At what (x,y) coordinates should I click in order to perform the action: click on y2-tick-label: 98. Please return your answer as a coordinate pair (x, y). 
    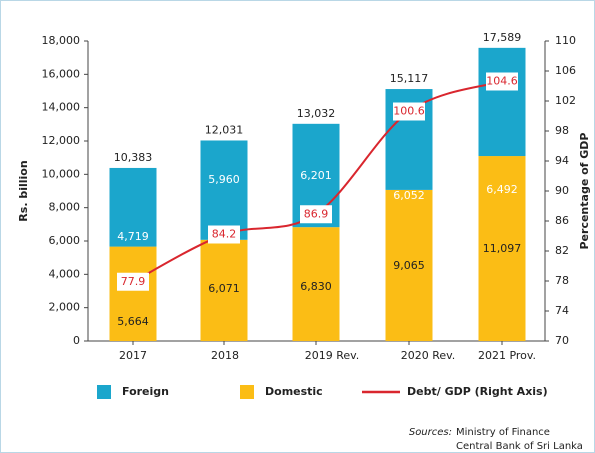
    Looking at the image, I should click on (562, 130).